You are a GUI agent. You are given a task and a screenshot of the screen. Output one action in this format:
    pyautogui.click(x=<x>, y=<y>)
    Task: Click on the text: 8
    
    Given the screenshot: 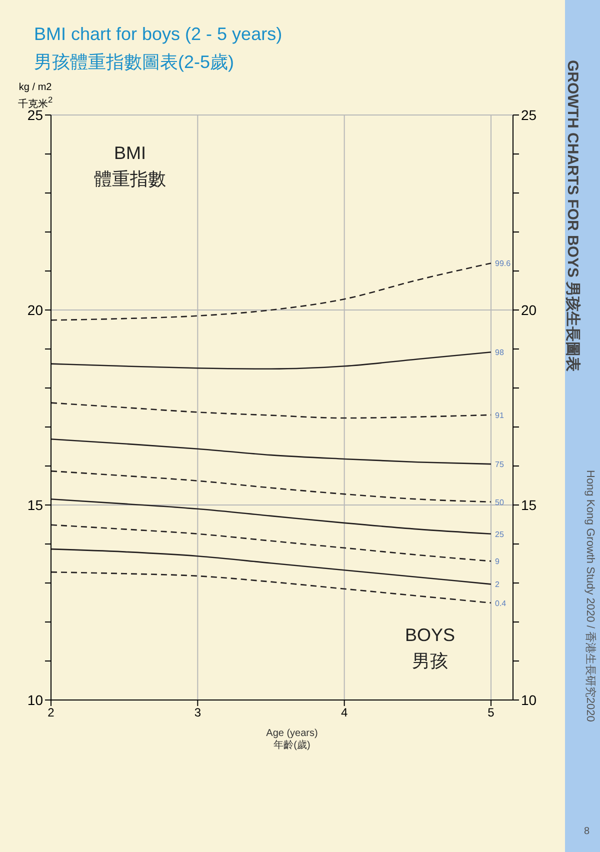 What is the action you would take?
    pyautogui.click(x=587, y=831)
    